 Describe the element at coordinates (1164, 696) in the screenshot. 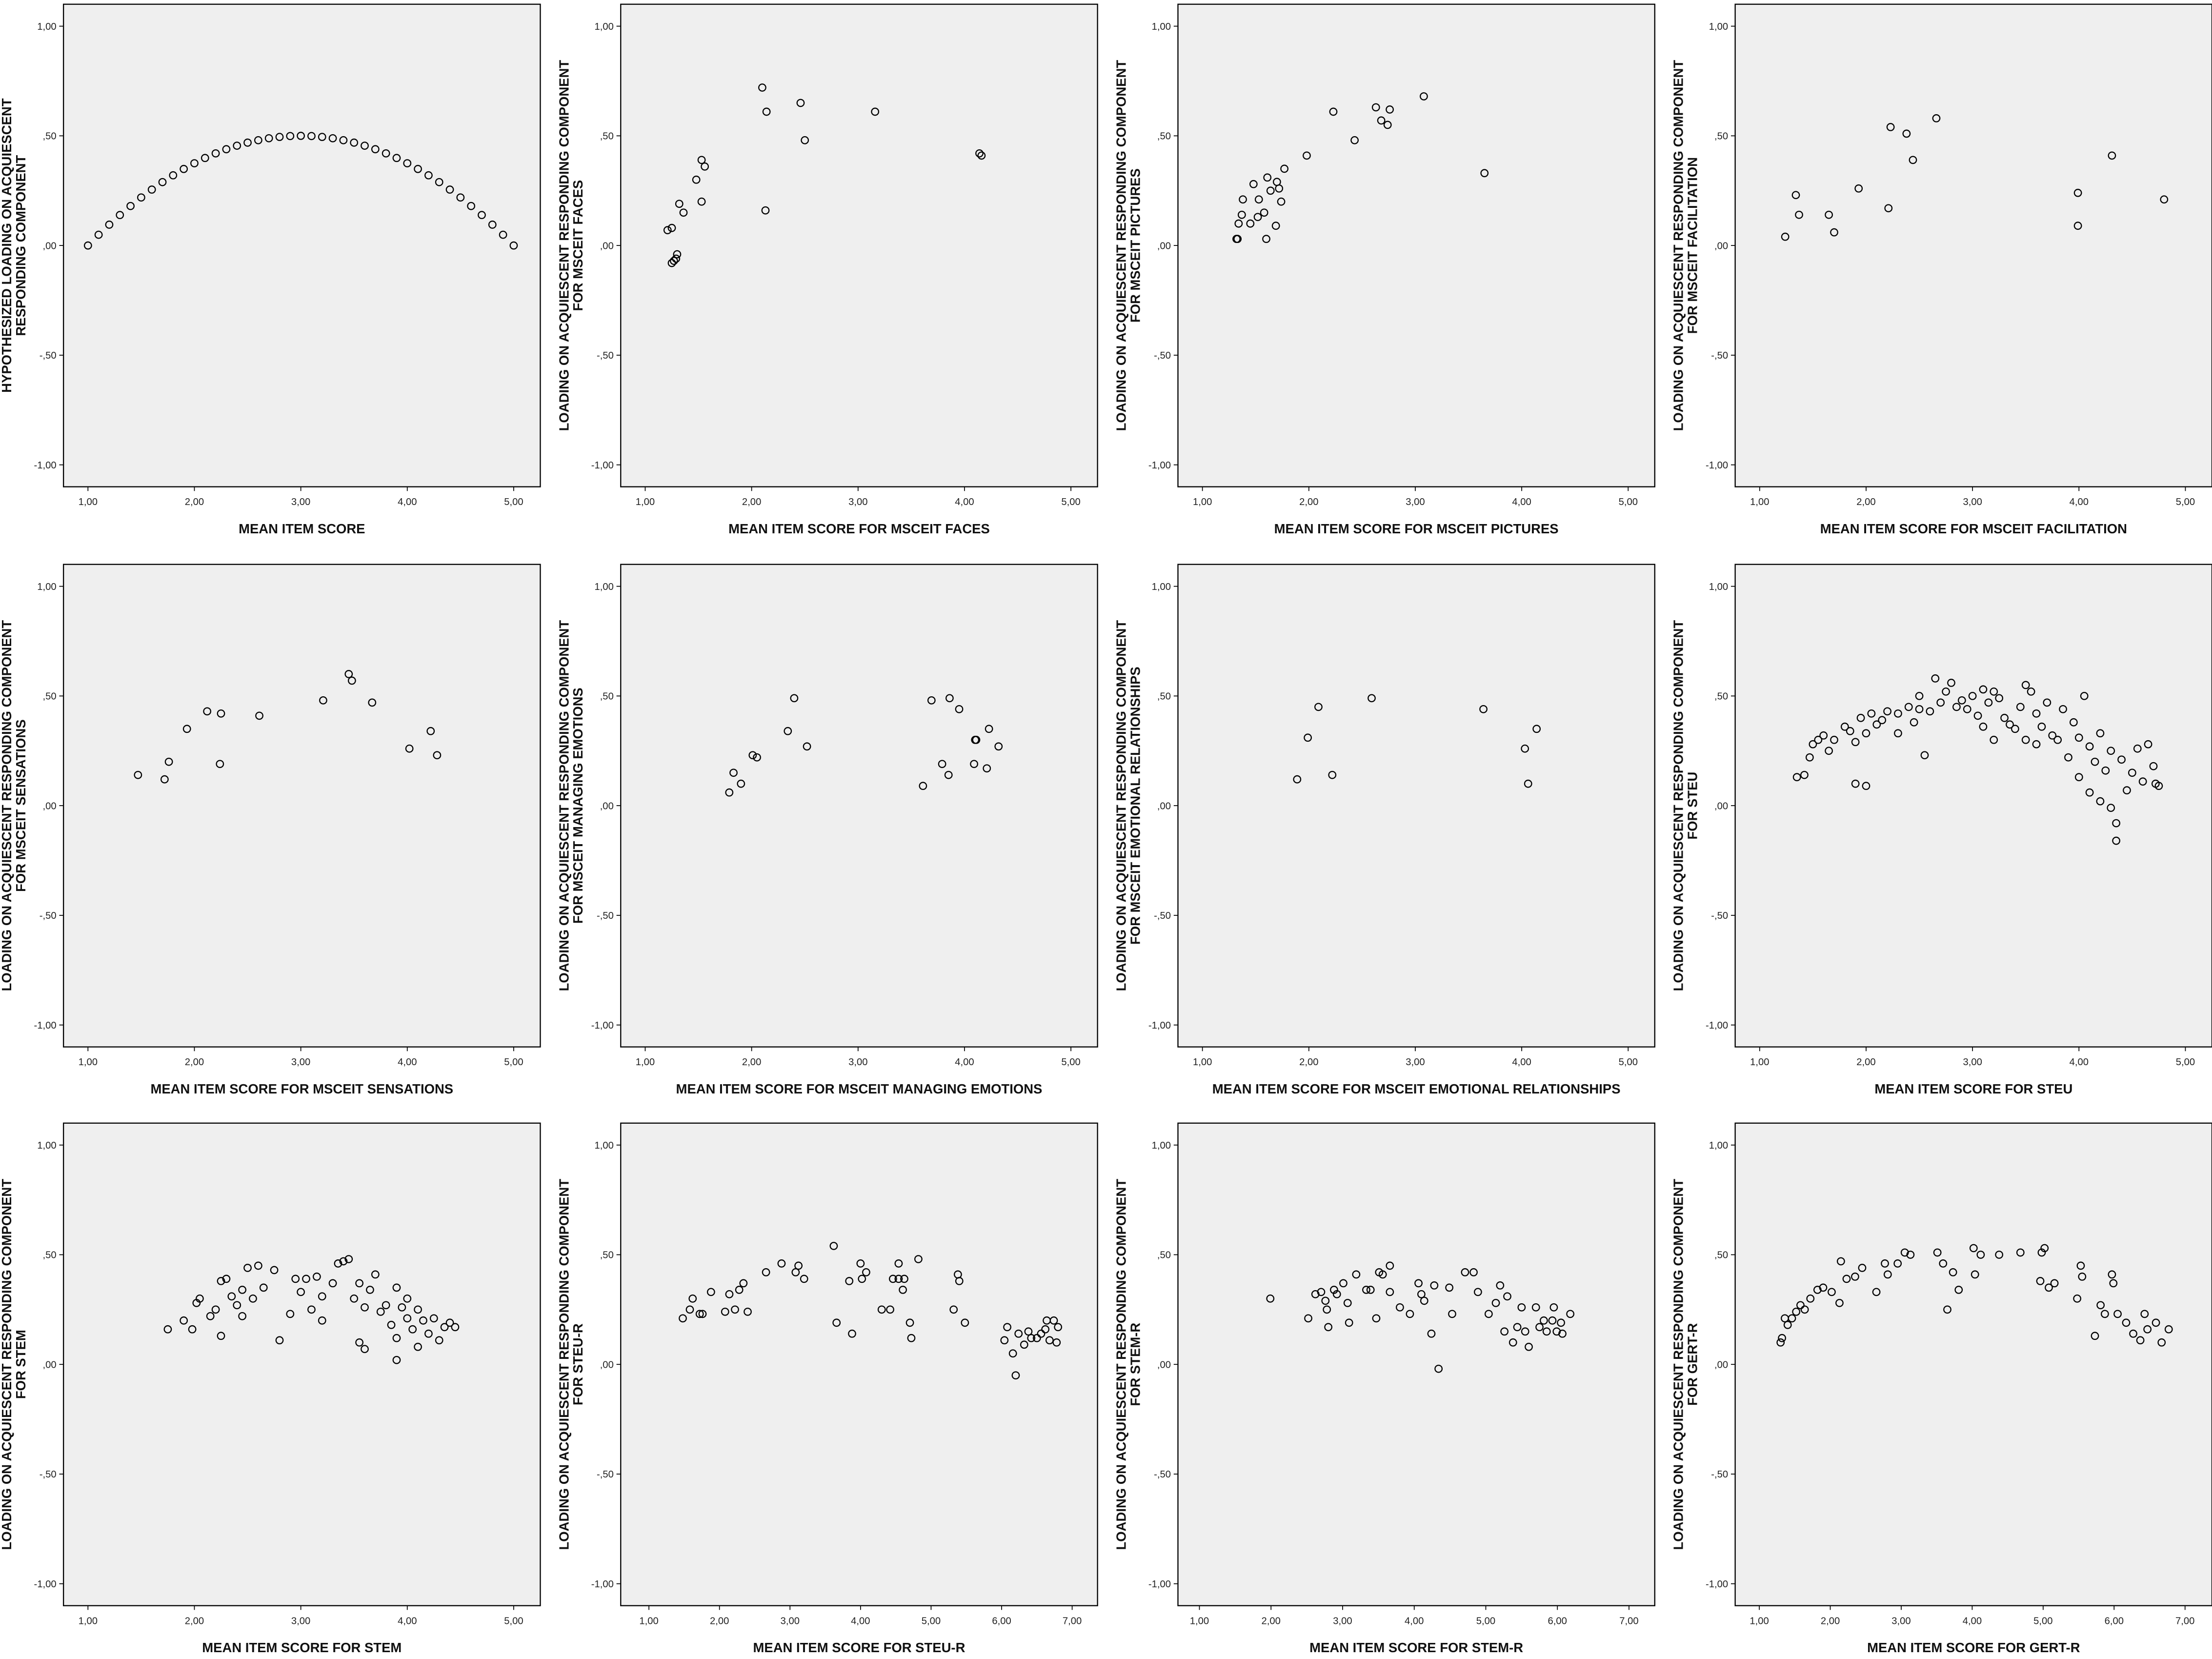

I see `y-tick-label: ,50` at that location.